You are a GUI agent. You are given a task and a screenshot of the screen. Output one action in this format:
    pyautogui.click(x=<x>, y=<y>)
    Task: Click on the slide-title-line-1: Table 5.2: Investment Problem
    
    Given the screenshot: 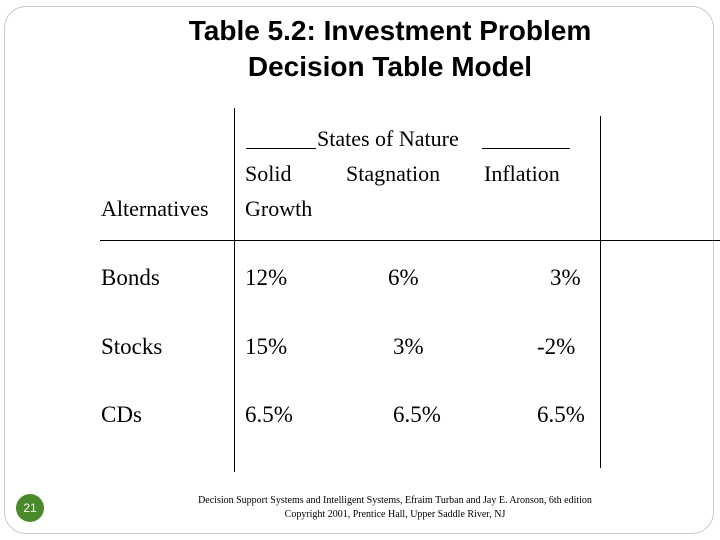 What is the action you would take?
    pyautogui.click(x=390, y=30)
    